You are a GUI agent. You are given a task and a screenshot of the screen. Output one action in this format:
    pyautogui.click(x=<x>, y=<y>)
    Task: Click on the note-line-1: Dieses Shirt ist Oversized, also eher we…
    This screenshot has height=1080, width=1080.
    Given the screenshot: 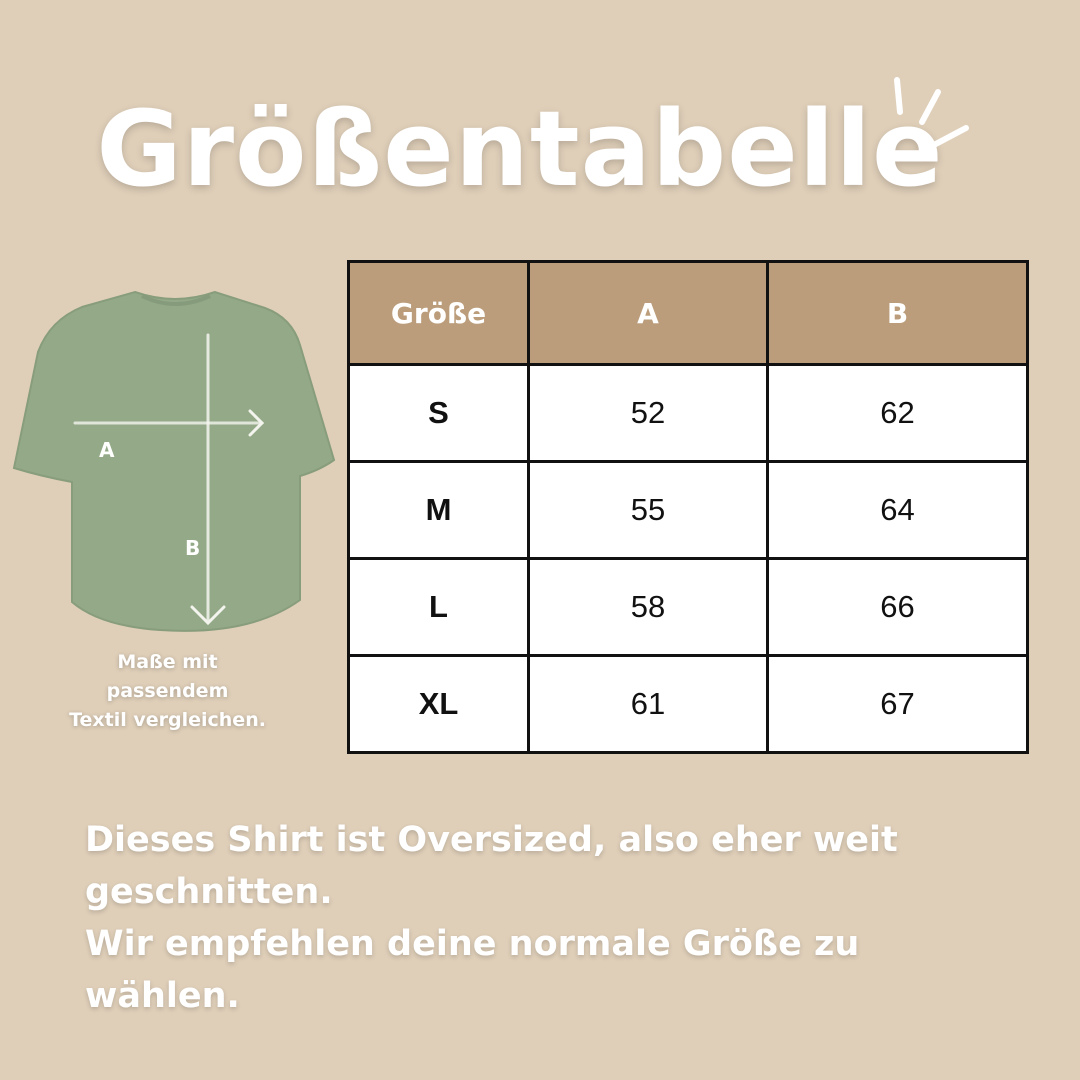 What is the action you would take?
    pyautogui.click(x=491, y=866)
    